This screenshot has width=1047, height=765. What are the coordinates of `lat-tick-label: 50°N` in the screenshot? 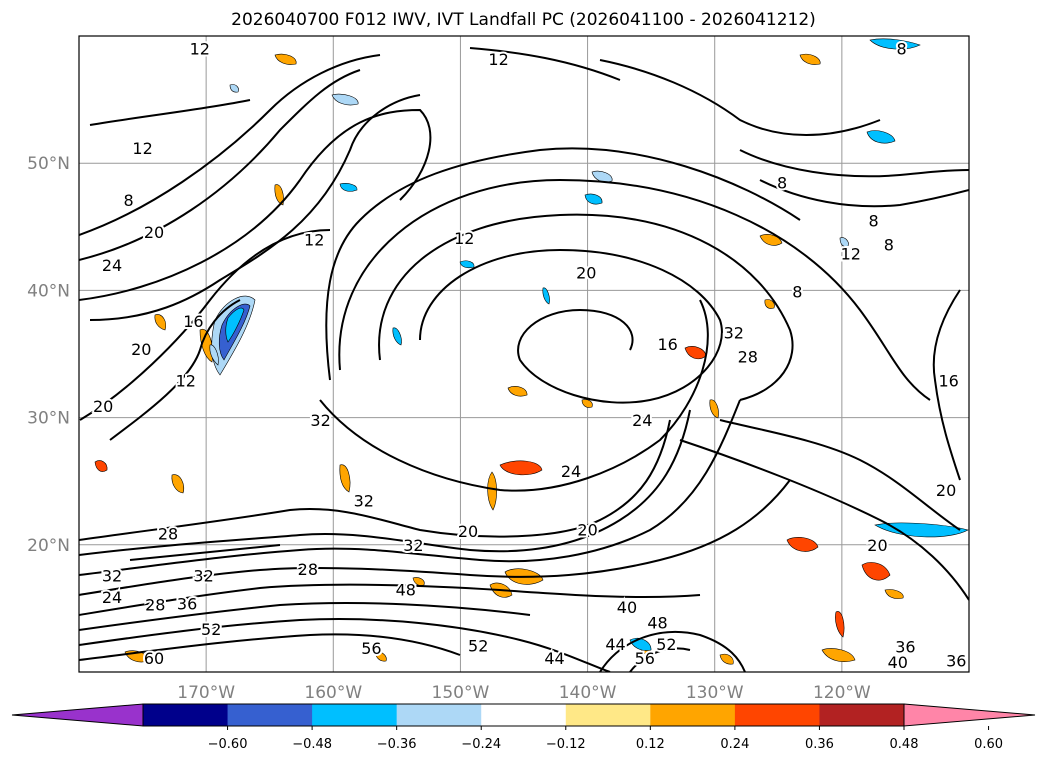 It's located at (48, 164).